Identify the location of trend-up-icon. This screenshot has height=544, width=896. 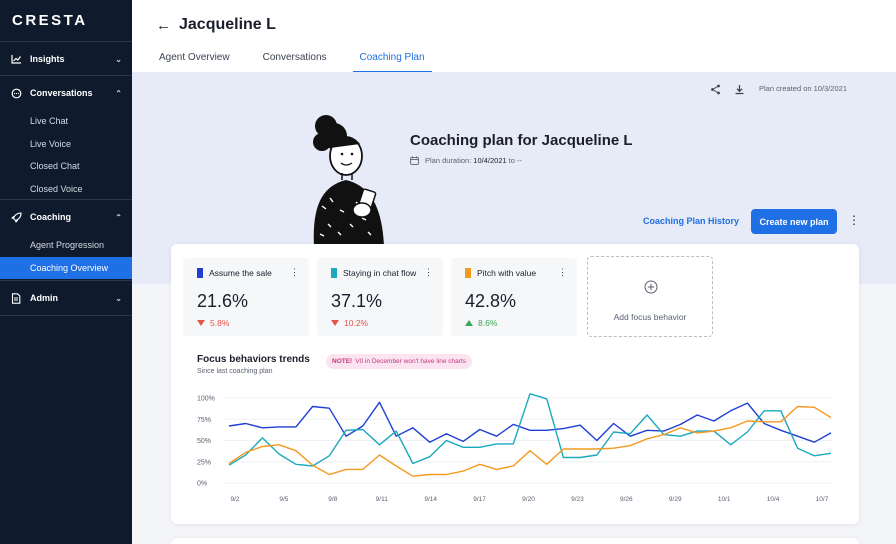
(469, 323).